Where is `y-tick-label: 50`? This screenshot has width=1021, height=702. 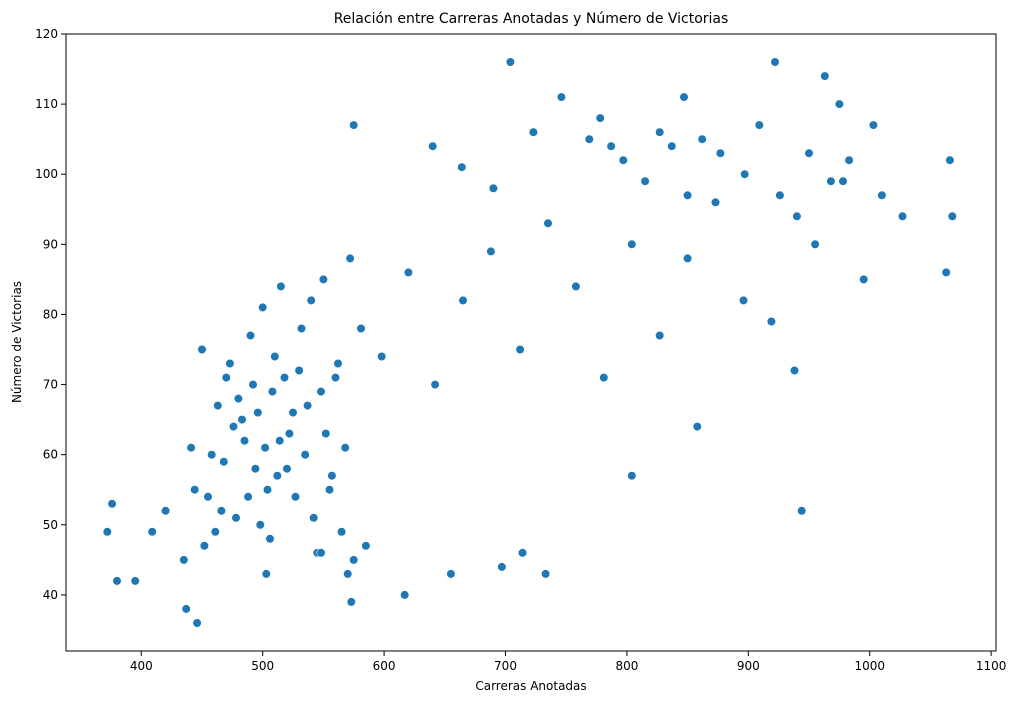
y-tick-label: 50 is located at coordinates (50, 525).